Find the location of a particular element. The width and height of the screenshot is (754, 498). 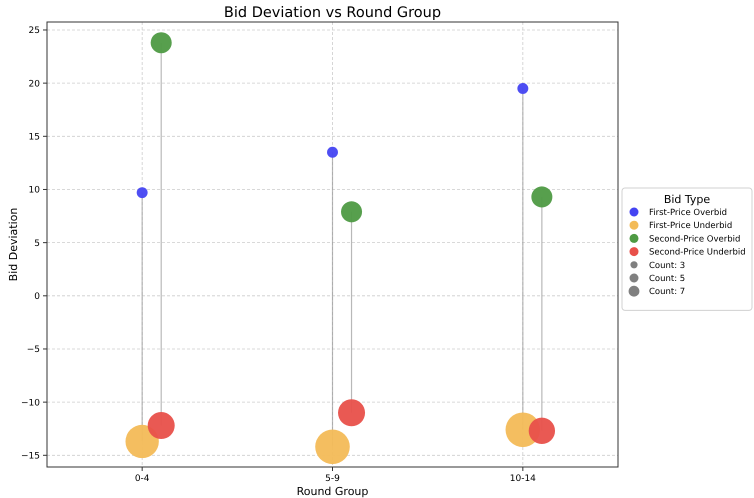

y-tick-label: 25 is located at coordinates (34, 31).